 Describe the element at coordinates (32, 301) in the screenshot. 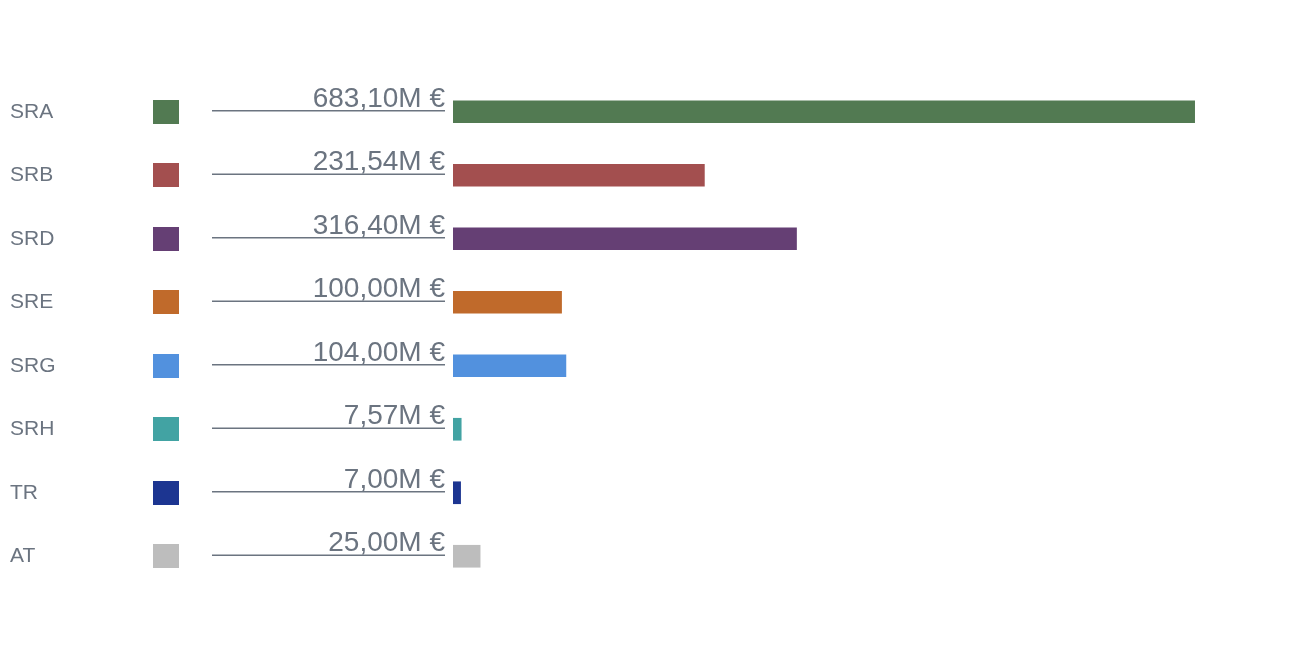

I see `y-tick-label: SRE` at that location.